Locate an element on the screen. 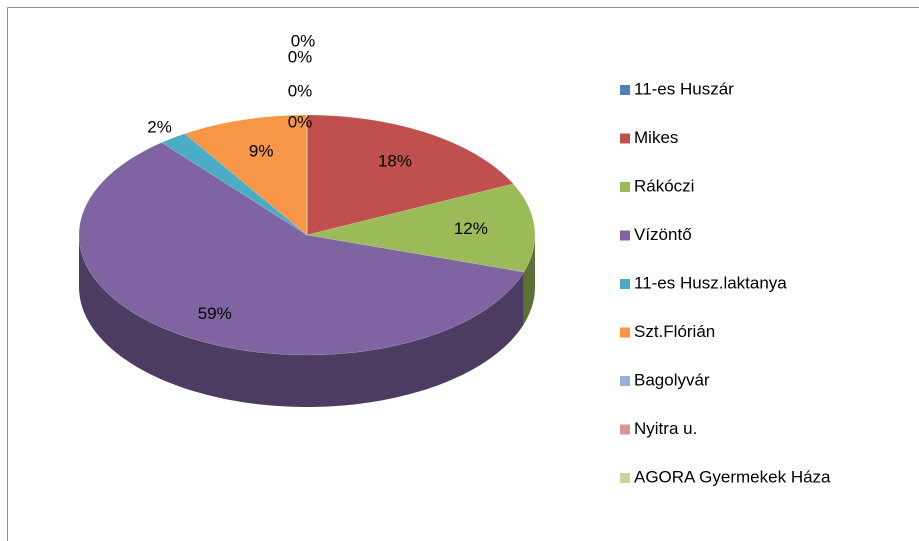  legend-label: Szt.Flórián is located at coordinates (674, 331).